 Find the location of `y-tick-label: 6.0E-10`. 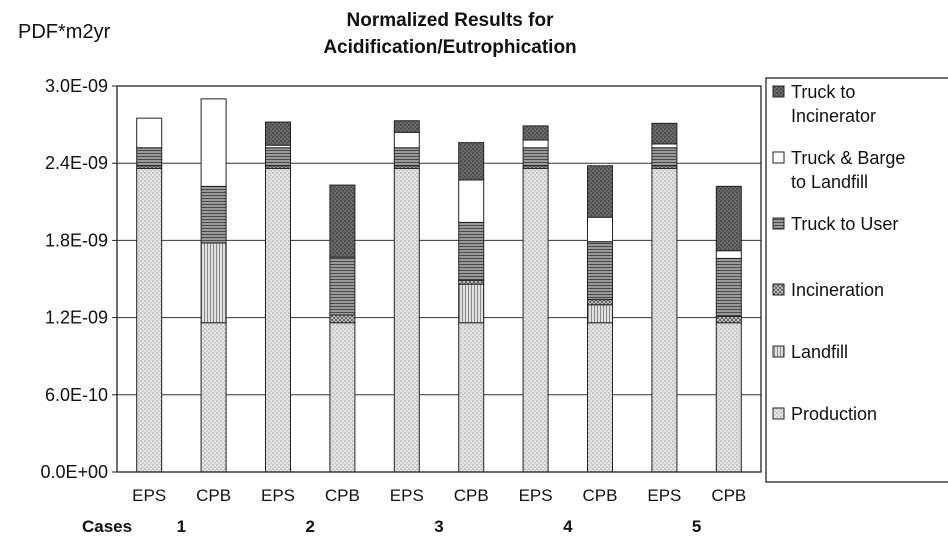

y-tick-label: 6.0E-10 is located at coordinates (76, 395).